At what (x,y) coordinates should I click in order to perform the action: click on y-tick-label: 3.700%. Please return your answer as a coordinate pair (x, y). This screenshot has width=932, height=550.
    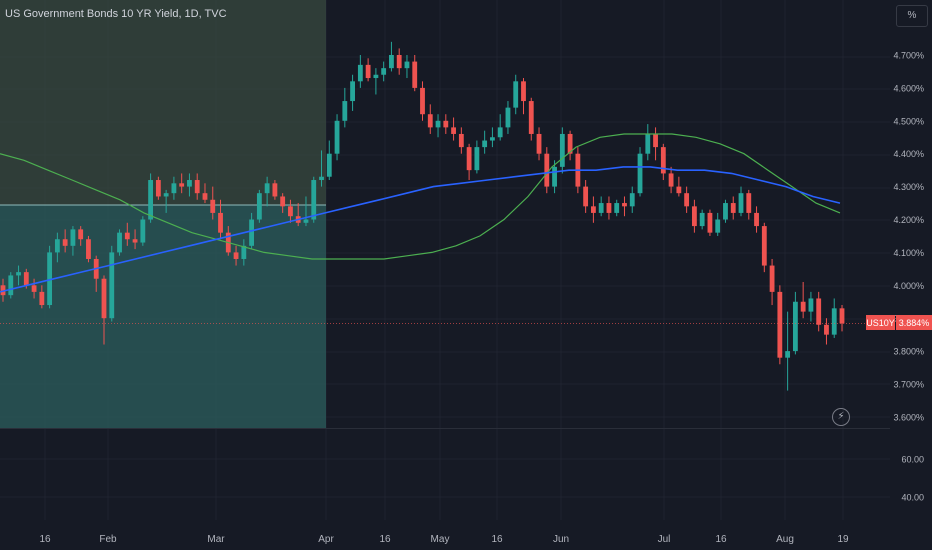
    Looking at the image, I should click on (908, 385).